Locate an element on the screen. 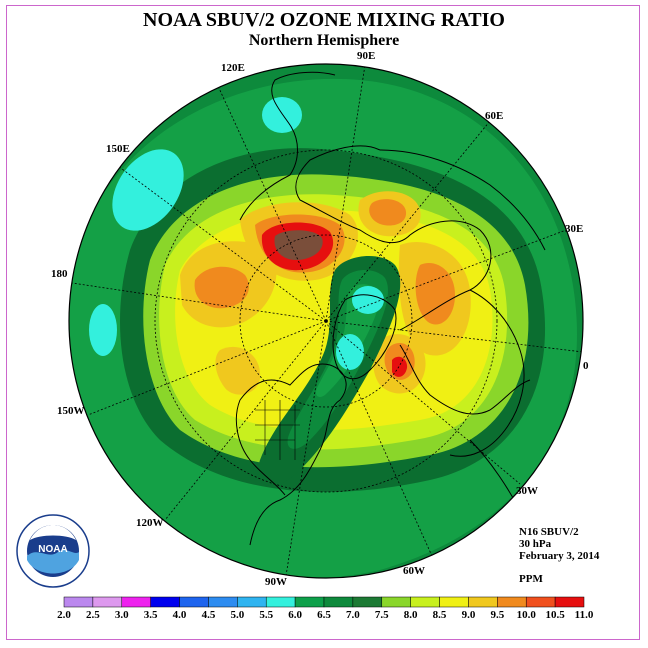  units-label: PPM is located at coordinates (531, 579).